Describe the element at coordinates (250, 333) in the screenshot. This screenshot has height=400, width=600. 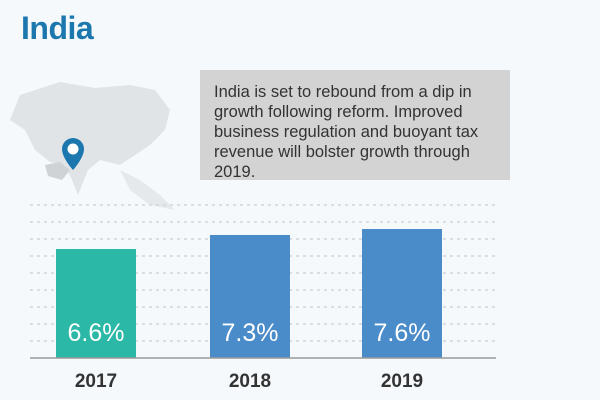
I see `value-label: 7.3%` at that location.